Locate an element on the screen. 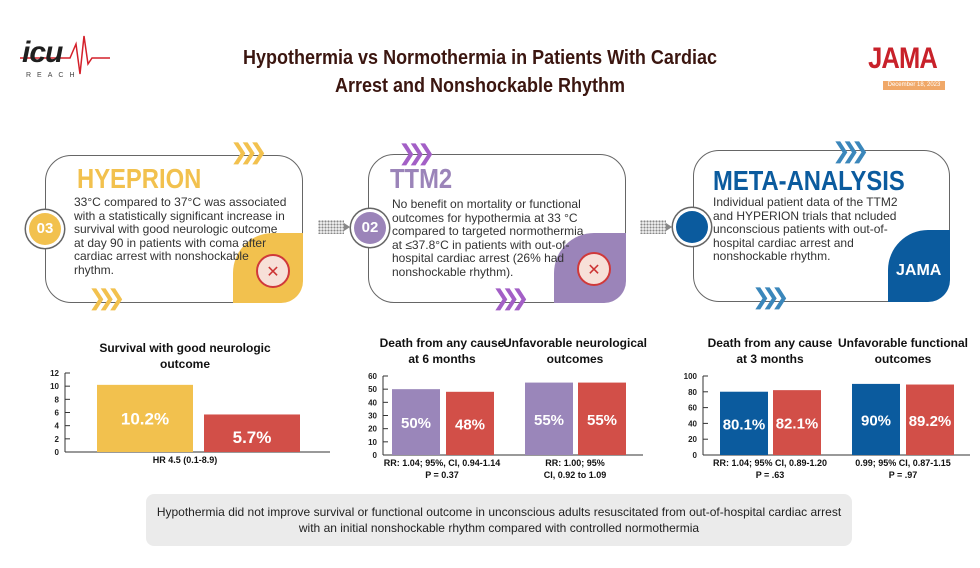 The image size is (980, 568). statistics-annotation: P = .97 is located at coordinates (903, 475).